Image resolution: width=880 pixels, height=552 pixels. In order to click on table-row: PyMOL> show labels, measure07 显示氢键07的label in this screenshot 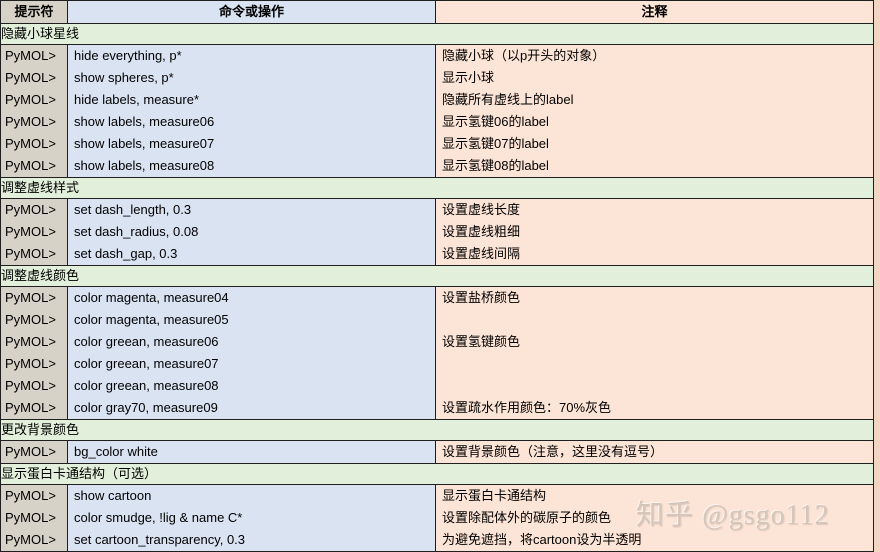, I will do `click(437, 144)`.